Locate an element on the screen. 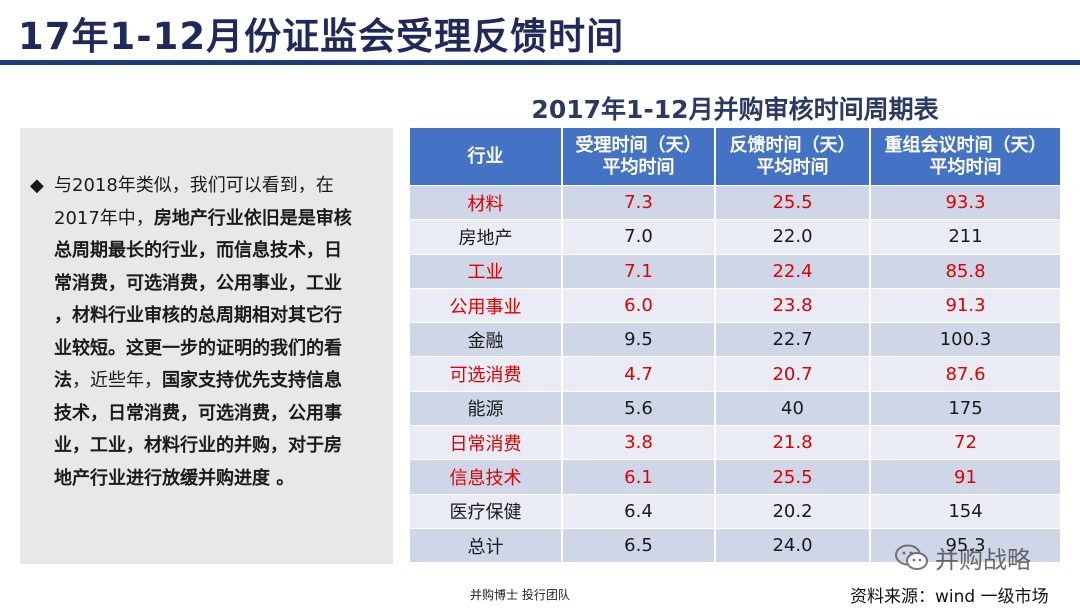 This screenshot has height=608, width=1080. table-row: 公用事业 6.0 23.8 91.3 is located at coordinates (735, 305).